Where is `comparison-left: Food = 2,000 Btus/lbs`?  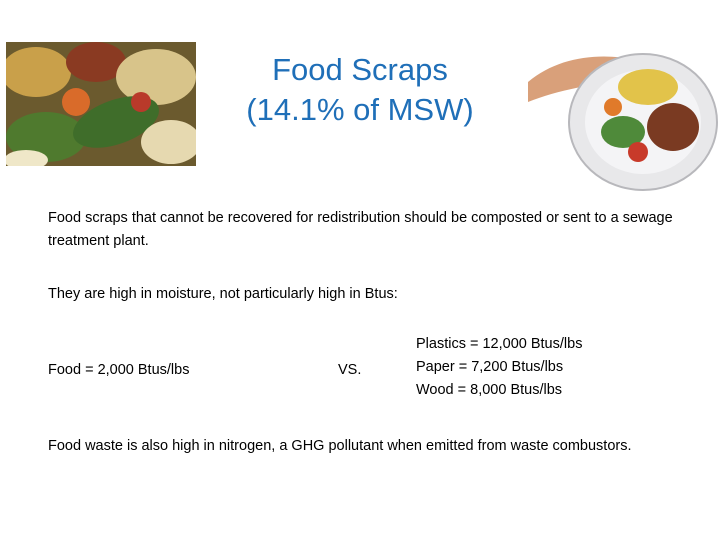 comparison-left: Food = 2,000 Btus/lbs is located at coordinates (119, 370).